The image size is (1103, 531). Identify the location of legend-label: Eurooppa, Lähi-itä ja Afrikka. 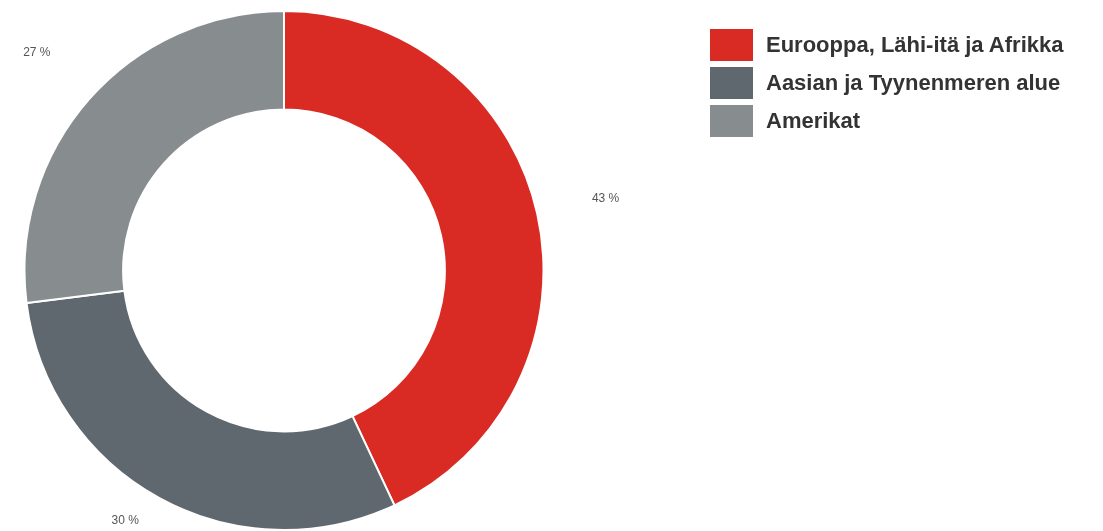
(915, 45).